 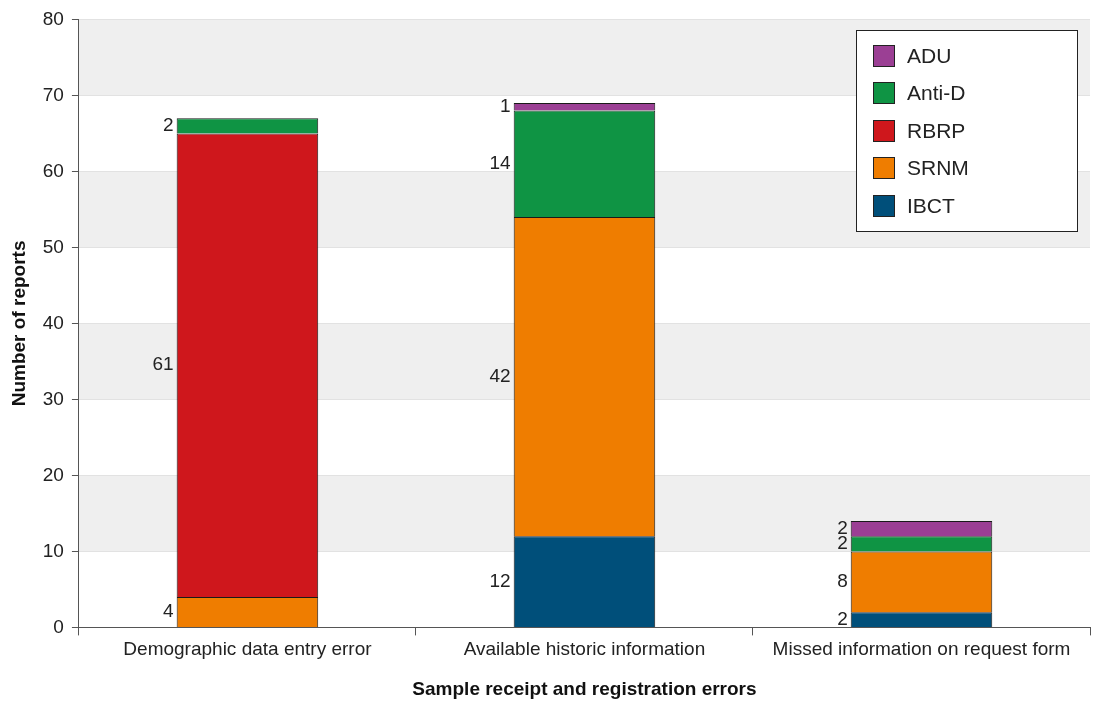 What do you see at coordinates (248, 649) in the screenshot?
I see `x-tick-label: Demographic data entry error` at bounding box center [248, 649].